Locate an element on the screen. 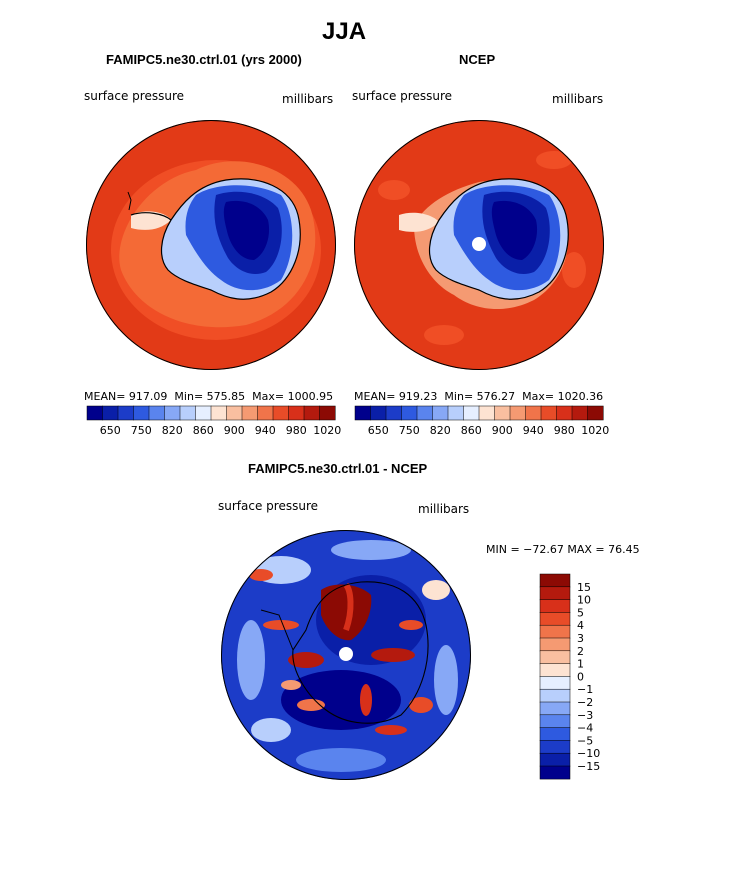 The height and width of the screenshot is (882, 733). diff-units-label: millibars is located at coordinates (444, 509).